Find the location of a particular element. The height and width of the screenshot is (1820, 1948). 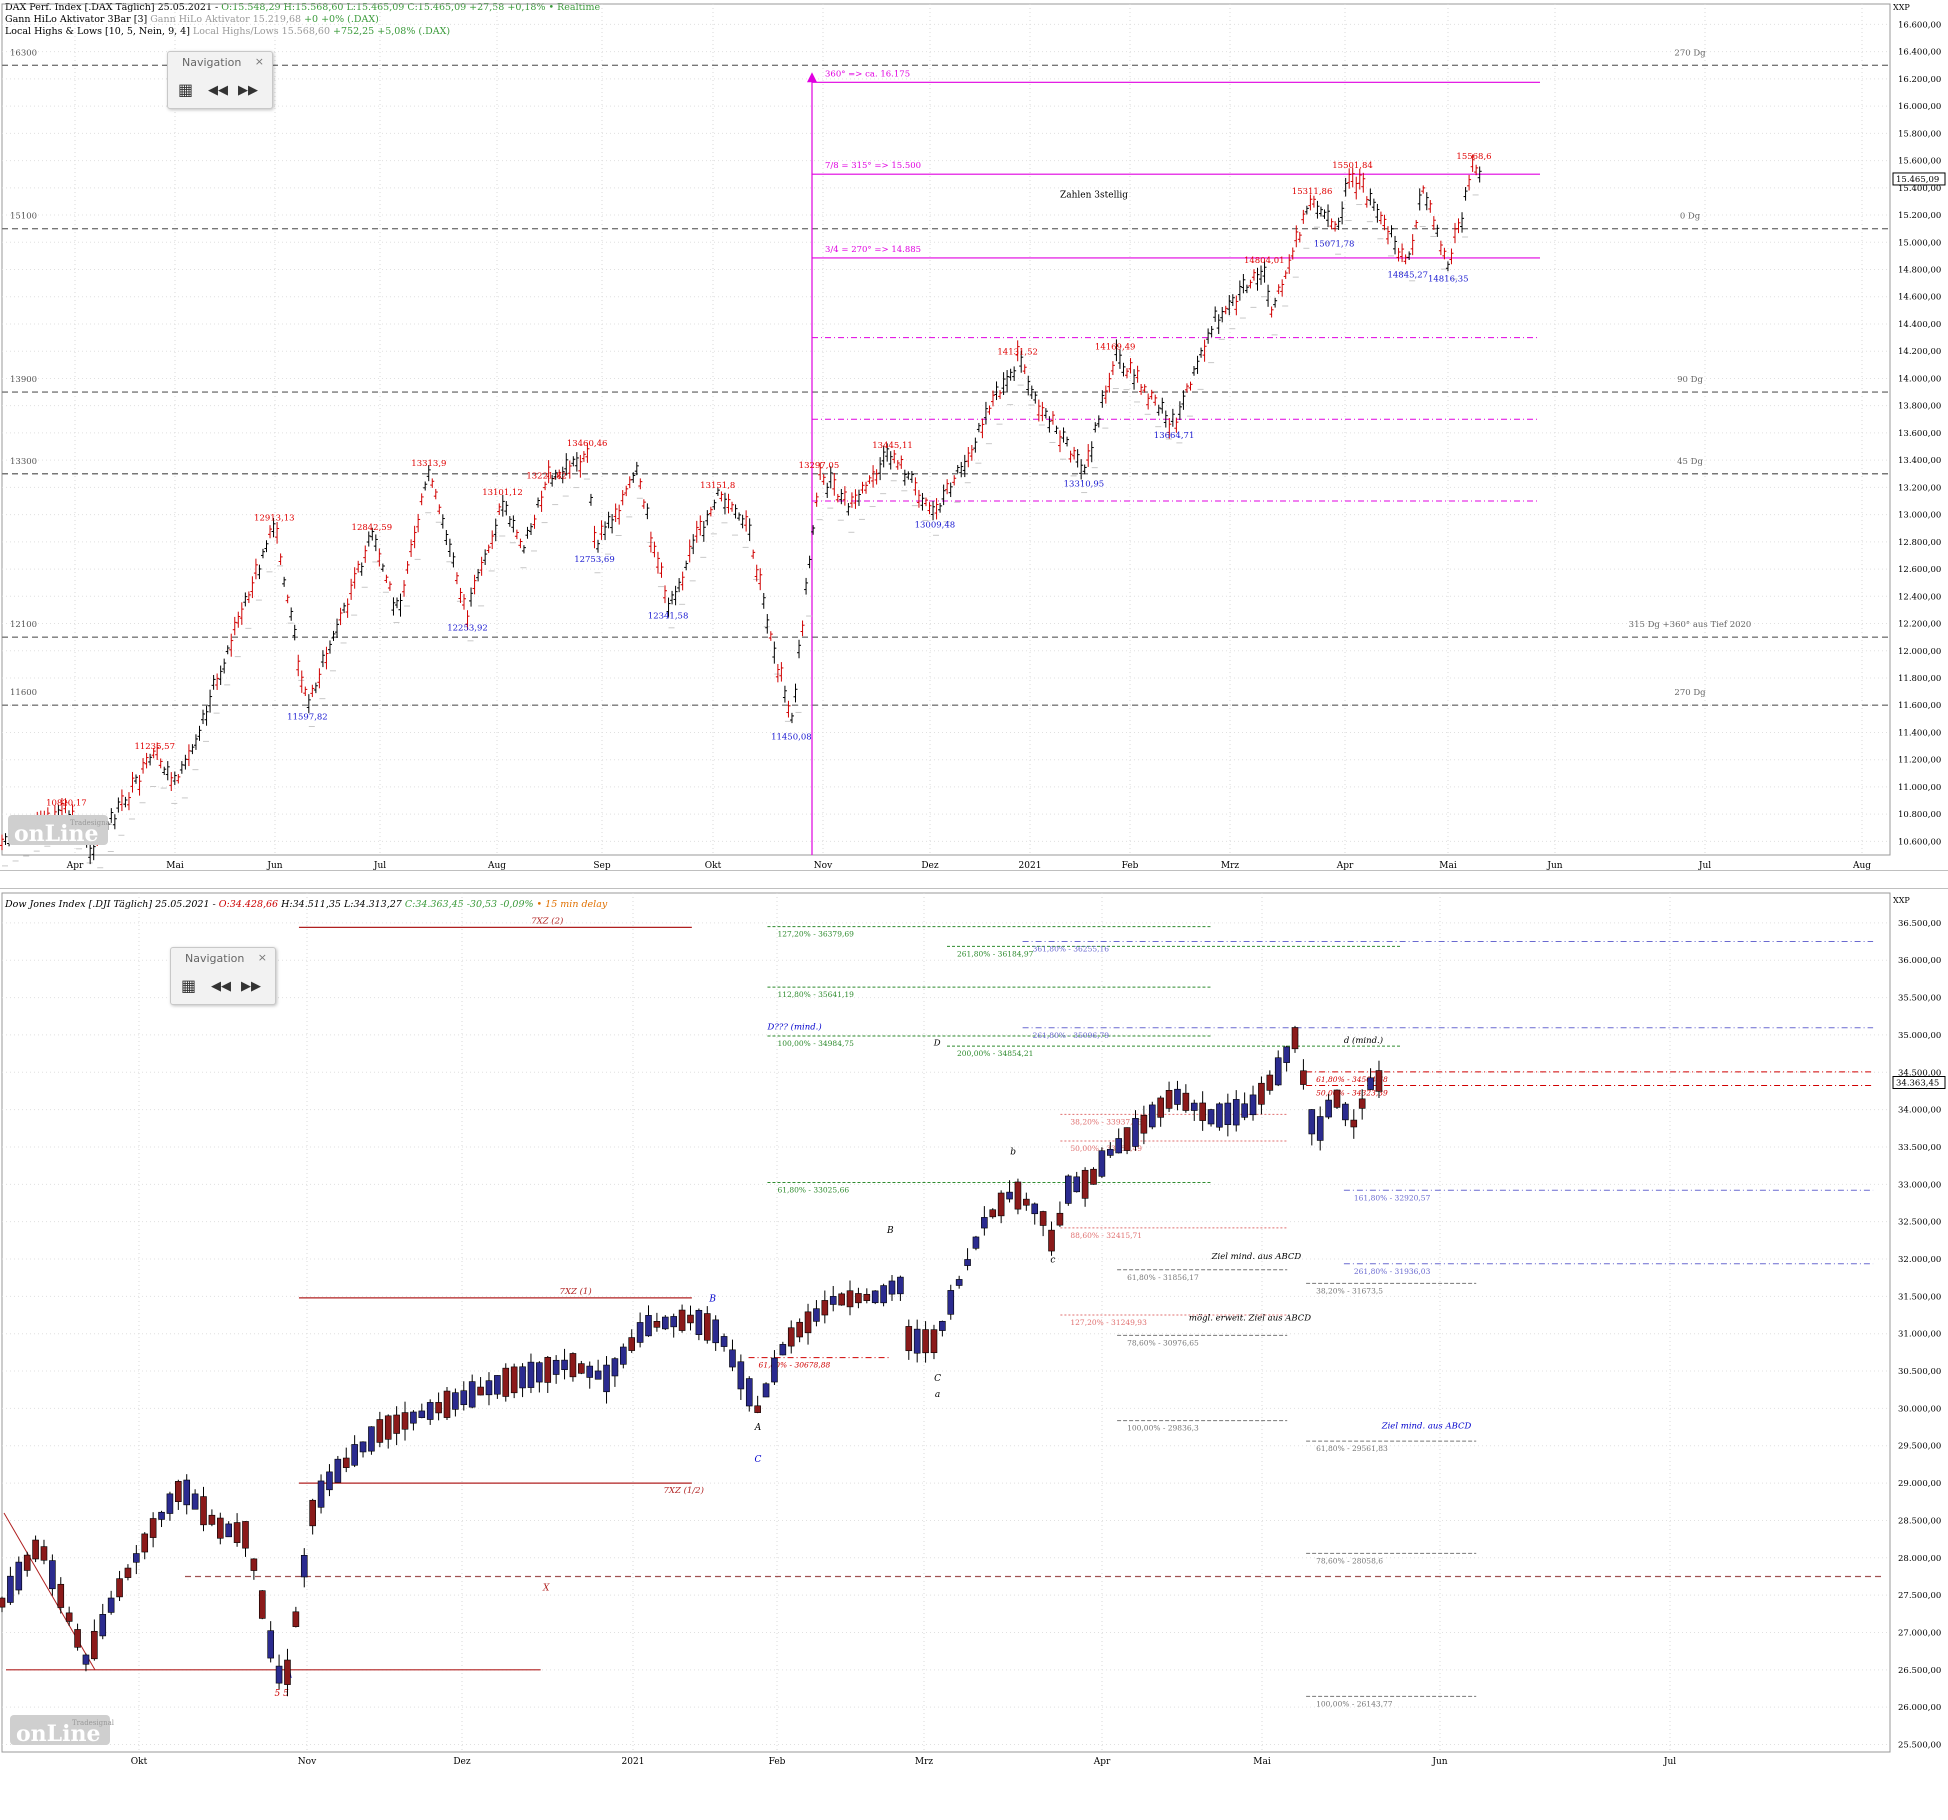

x-tick-label: 2021 is located at coordinates (633, 1762).